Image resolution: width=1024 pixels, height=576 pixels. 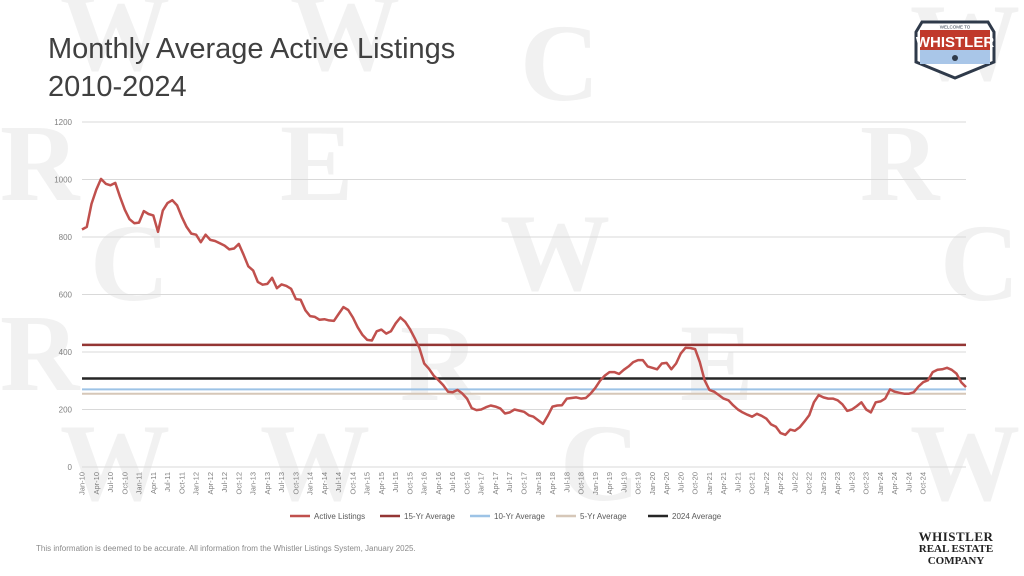 I want to click on watermark-letter: E, so click(x=716, y=363).